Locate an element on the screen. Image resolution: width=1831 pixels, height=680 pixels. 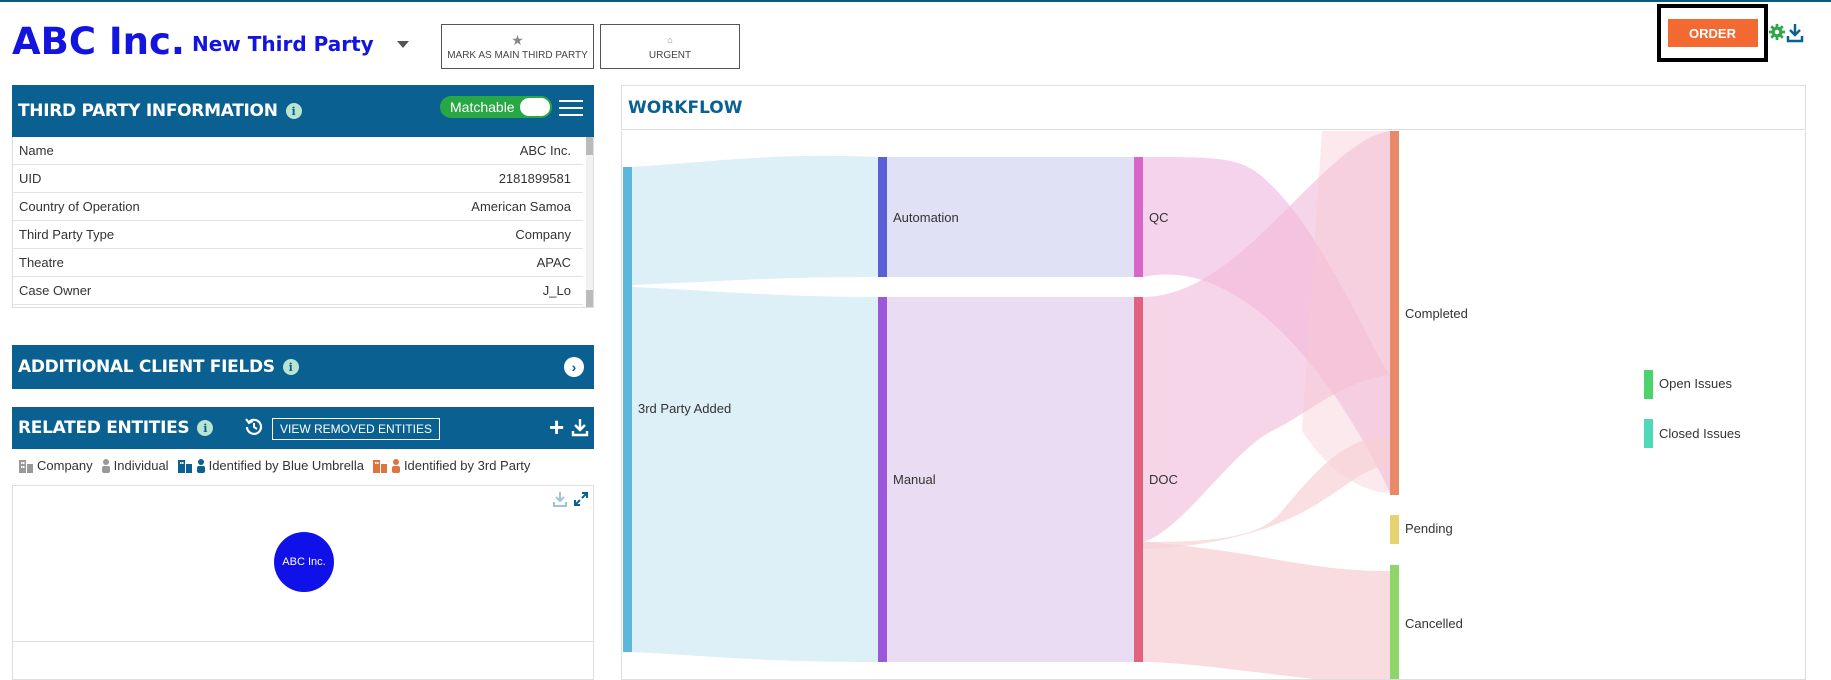
sankey-label-doc: DOC is located at coordinates (1163, 479).